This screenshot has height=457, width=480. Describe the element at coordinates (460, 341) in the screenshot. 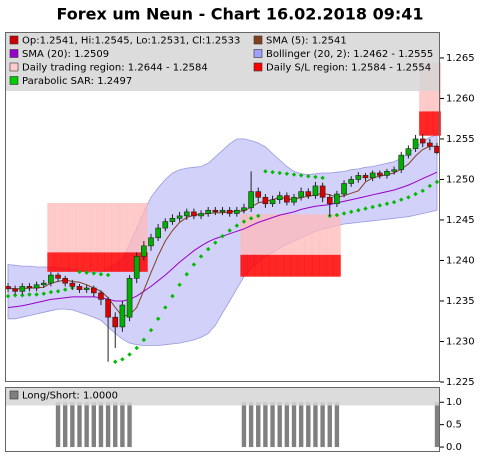

I see `y-tick-label: 1.230` at that location.